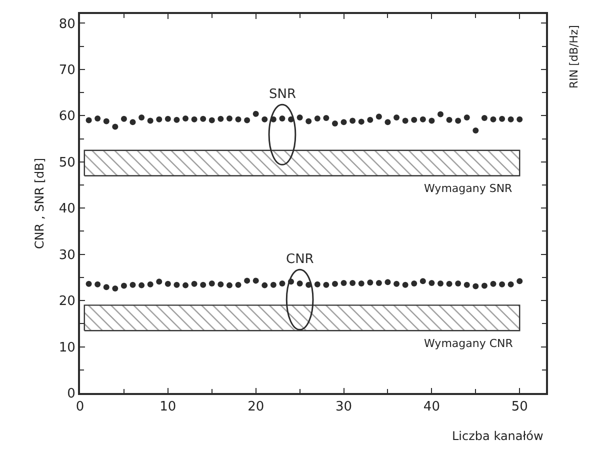 The image size is (607, 449). What do you see at coordinates (168, 407) in the screenshot?
I see `x-tick-label: 10` at bounding box center [168, 407].